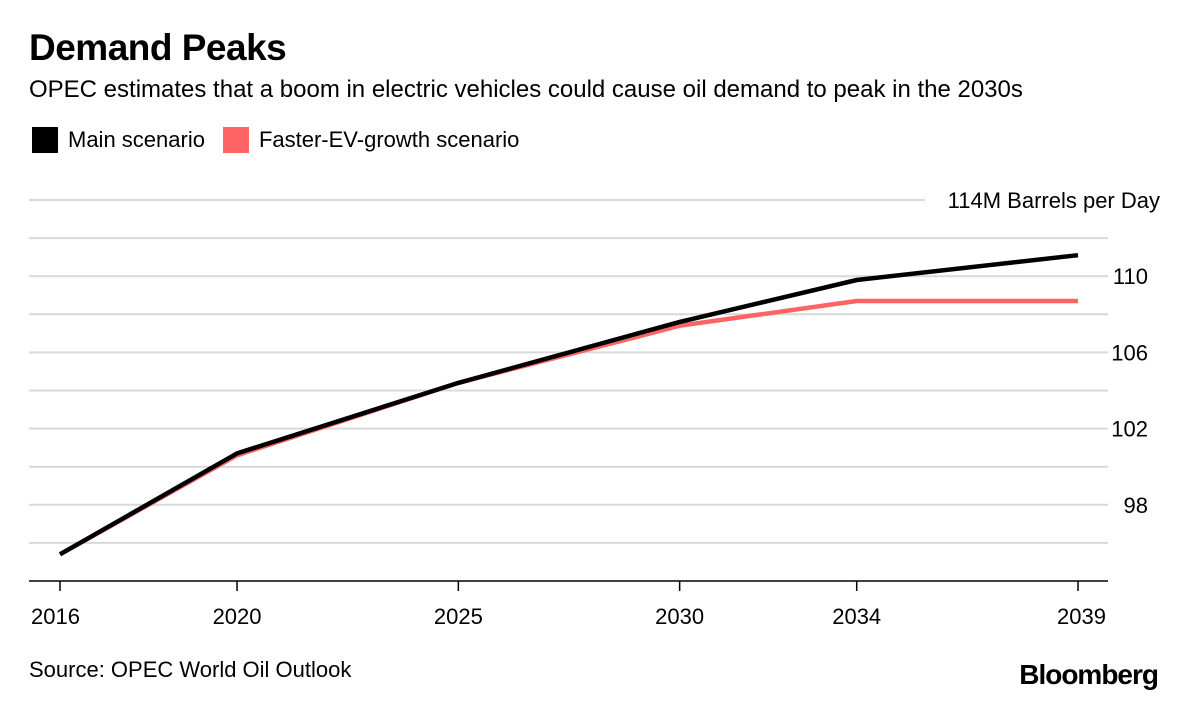 The image size is (1200, 707). Describe the element at coordinates (45, 140) in the screenshot. I see `legend-swatch-main` at that location.